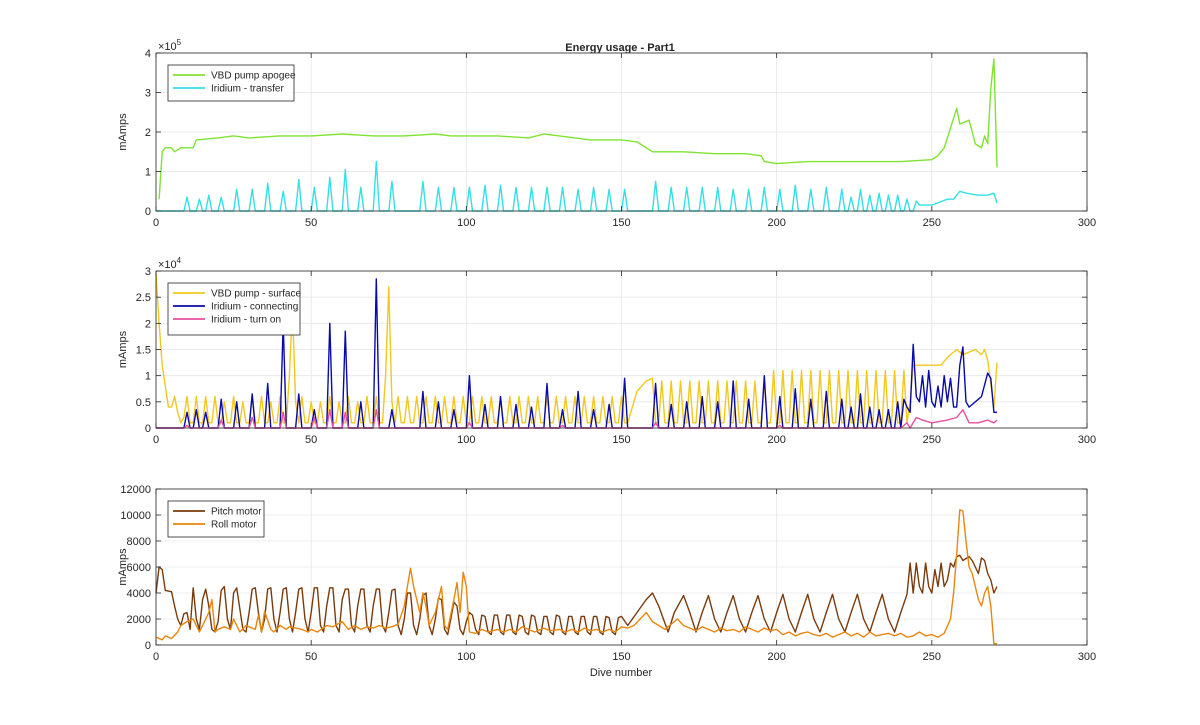 The height and width of the screenshot is (725, 1200). I want to click on legend-label-pitch-motor: Pitch motor, so click(236, 512).